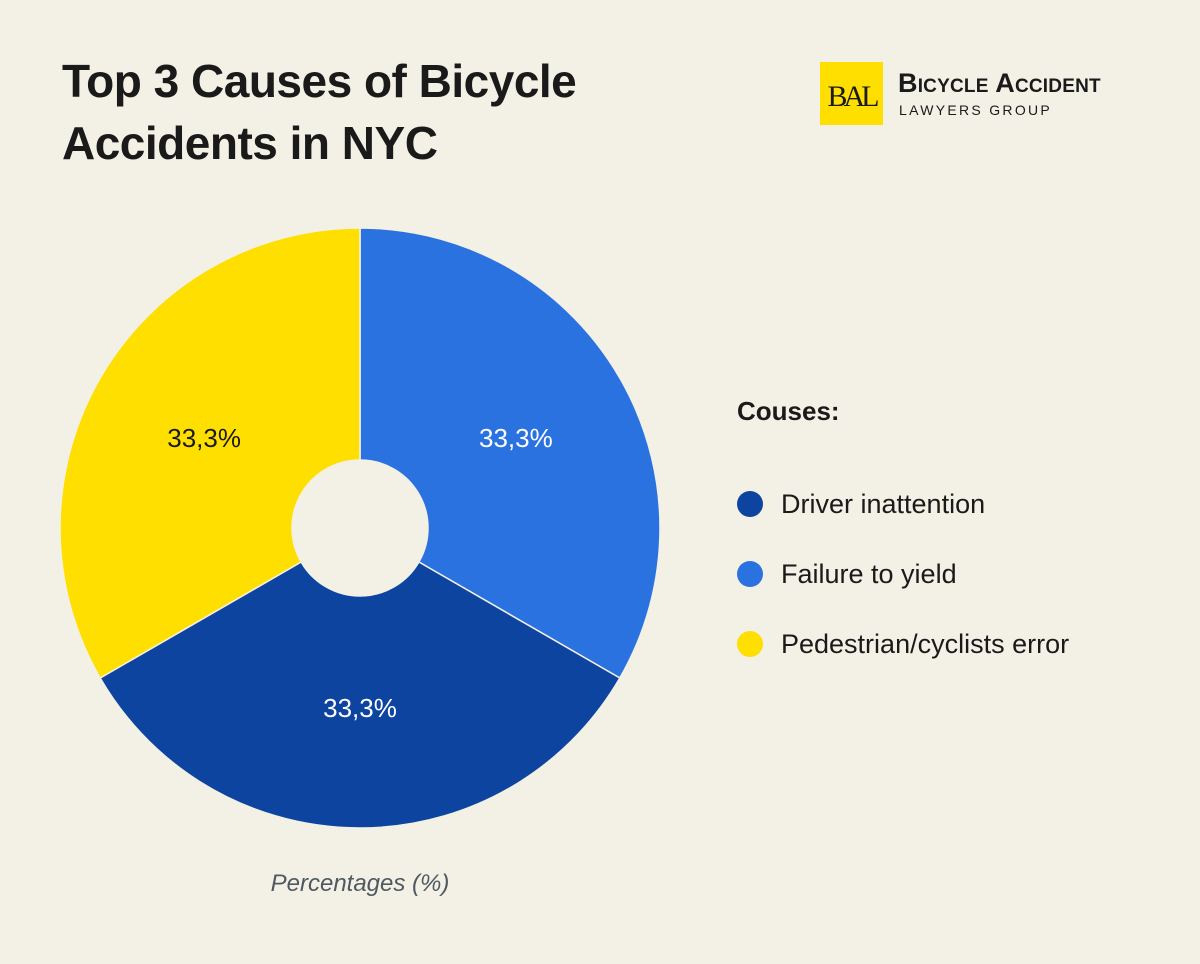 This screenshot has height=964, width=1200. What do you see at coordinates (925, 643) in the screenshot?
I see `legend-label: Pedestrian/cyclists error` at bounding box center [925, 643].